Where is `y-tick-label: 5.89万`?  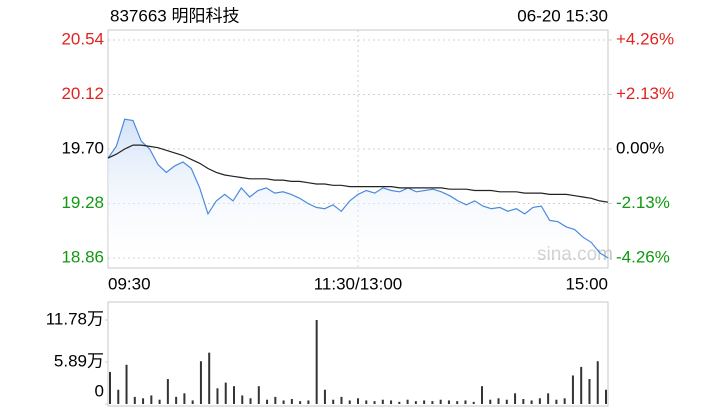
y-tick-label: 5.89万 is located at coordinates (79, 360).